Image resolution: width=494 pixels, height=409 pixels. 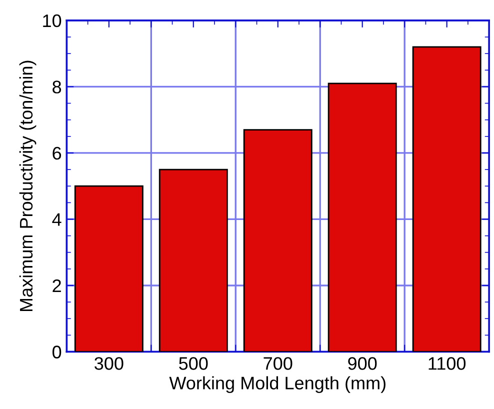 What do you see at coordinates (362, 363) in the screenshot?
I see `x-tick-label: 900` at bounding box center [362, 363].